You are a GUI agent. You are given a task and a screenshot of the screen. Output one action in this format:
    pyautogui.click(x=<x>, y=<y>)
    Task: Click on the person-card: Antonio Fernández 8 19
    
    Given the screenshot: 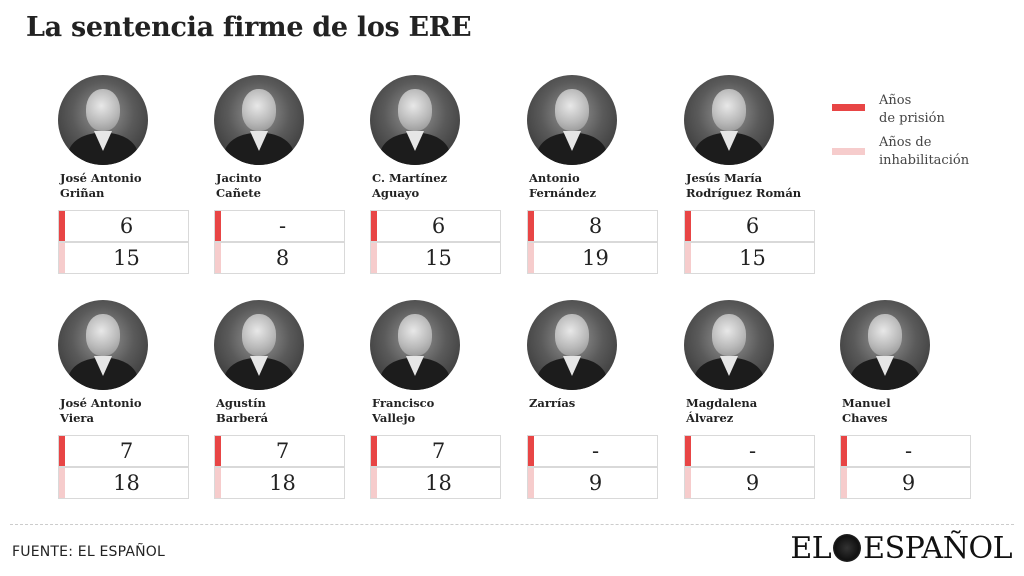 What is the action you would take?
    pyautogui.click(x=592, y=175)
    